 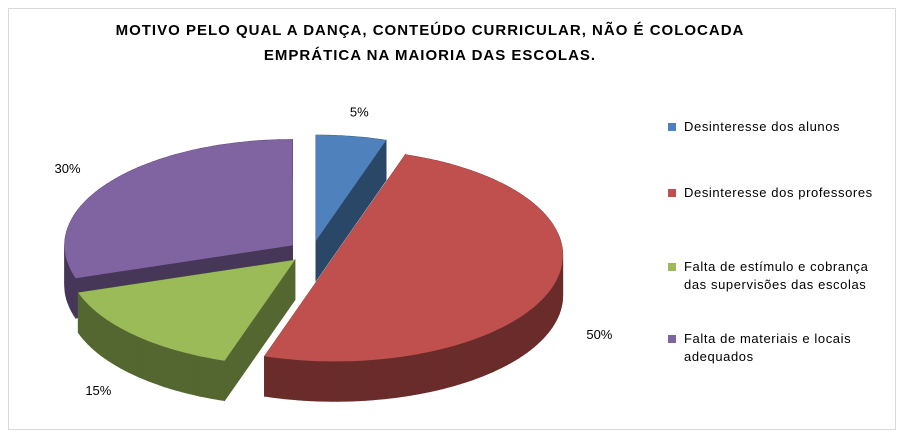 What do you see at coordinates (98, 390) in the screenshot?
I see `data-label: 15%` at bounding box center [98, 390].